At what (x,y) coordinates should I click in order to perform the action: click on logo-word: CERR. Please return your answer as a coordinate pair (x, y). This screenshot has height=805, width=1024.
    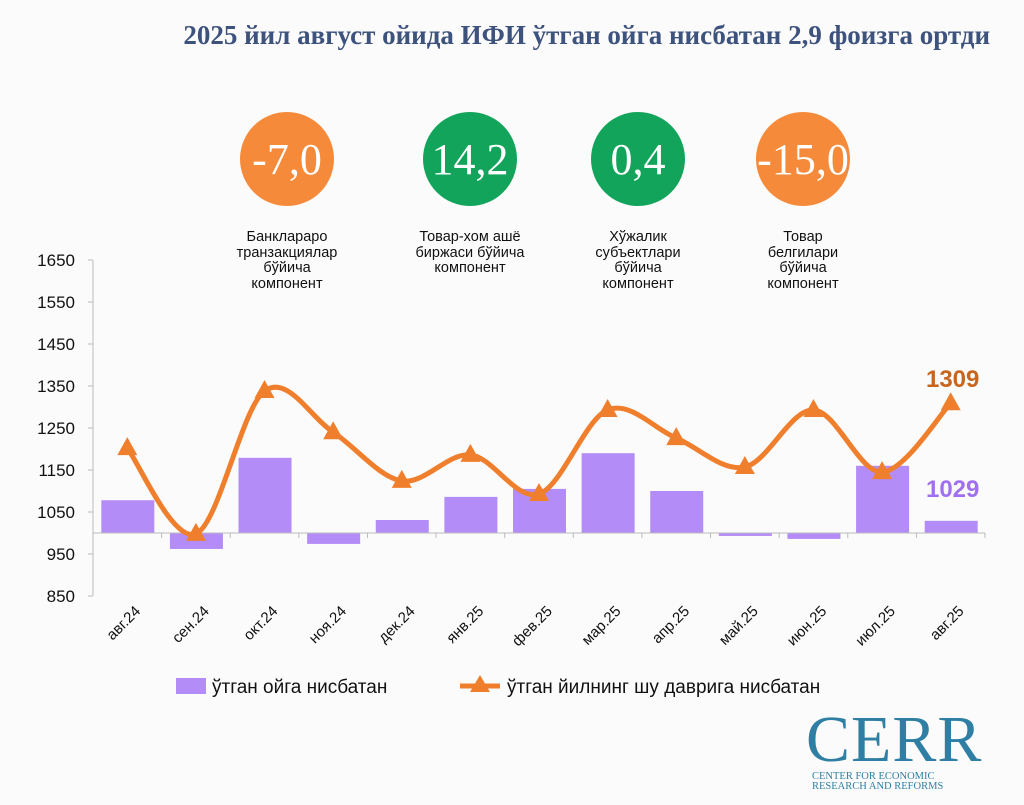
    Looking at the image, I should click on (894, 739).